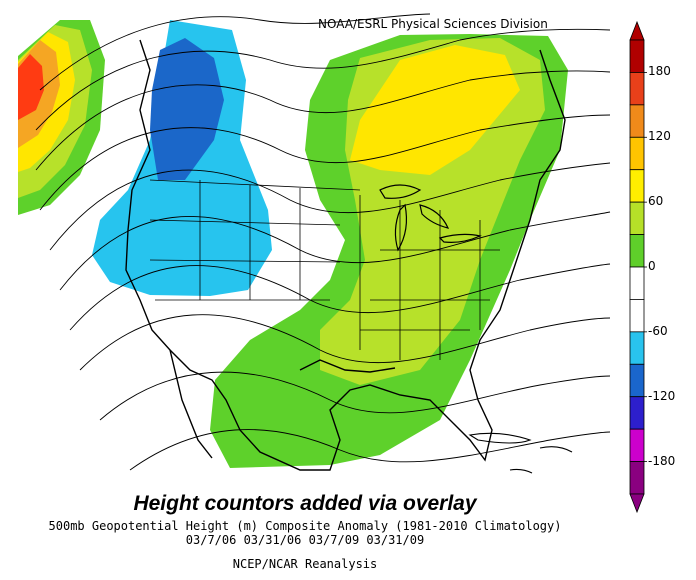  Describe the element at coordinates (187, 109) in the screenshot. I see `negative-anomaly-mid` at that location.